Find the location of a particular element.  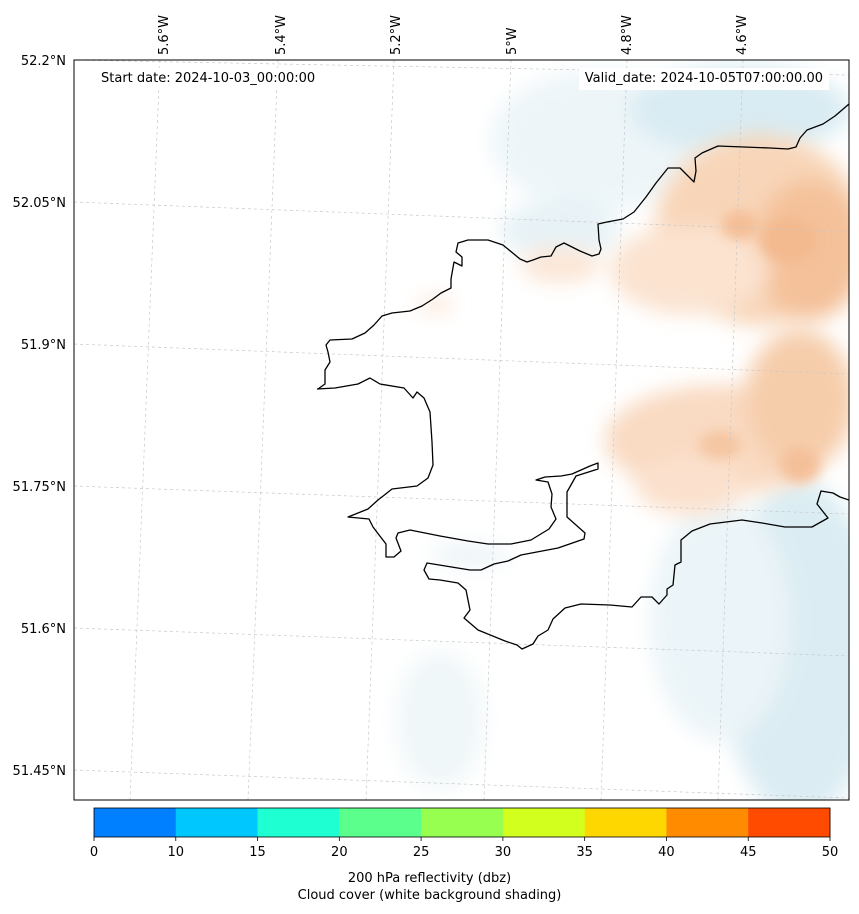

colorbar-tick-label: 35 is located at coordinates (584, 852).